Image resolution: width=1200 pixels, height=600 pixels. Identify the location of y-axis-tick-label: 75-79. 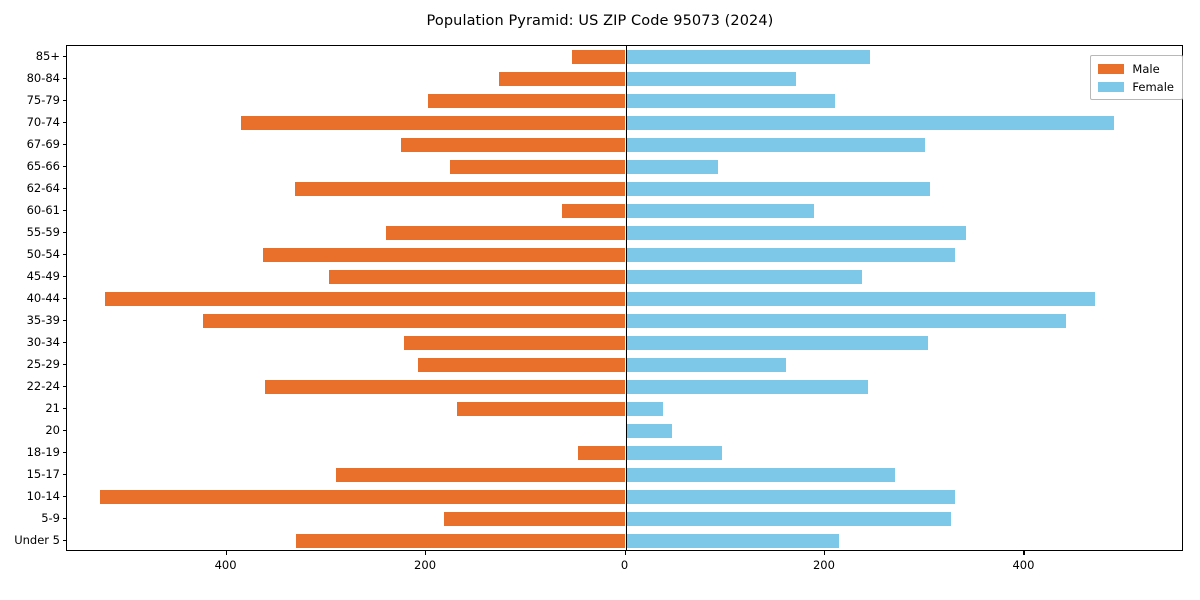
(43, 100).